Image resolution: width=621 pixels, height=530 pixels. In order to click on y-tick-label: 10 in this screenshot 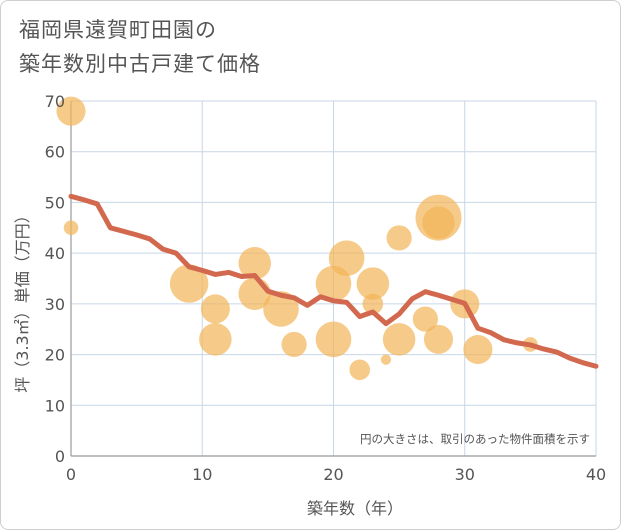, I will do `click(55, 405)`.